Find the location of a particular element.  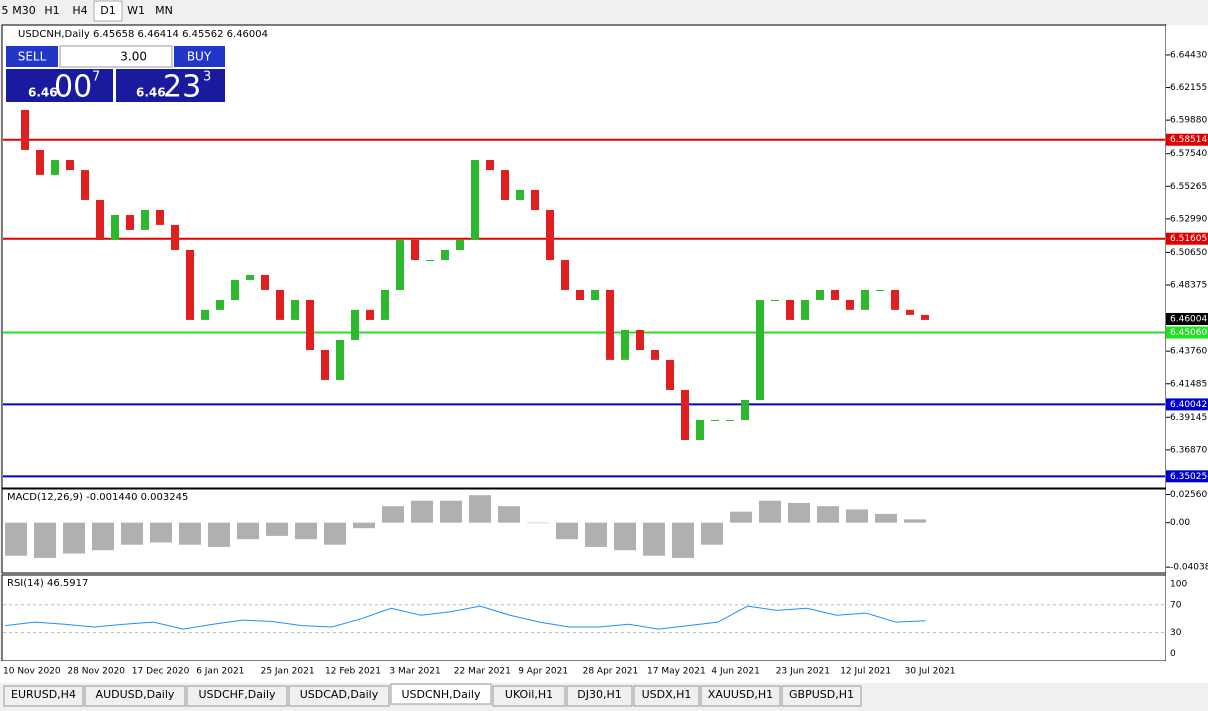

sell-button is located at coordinates (32, 56).